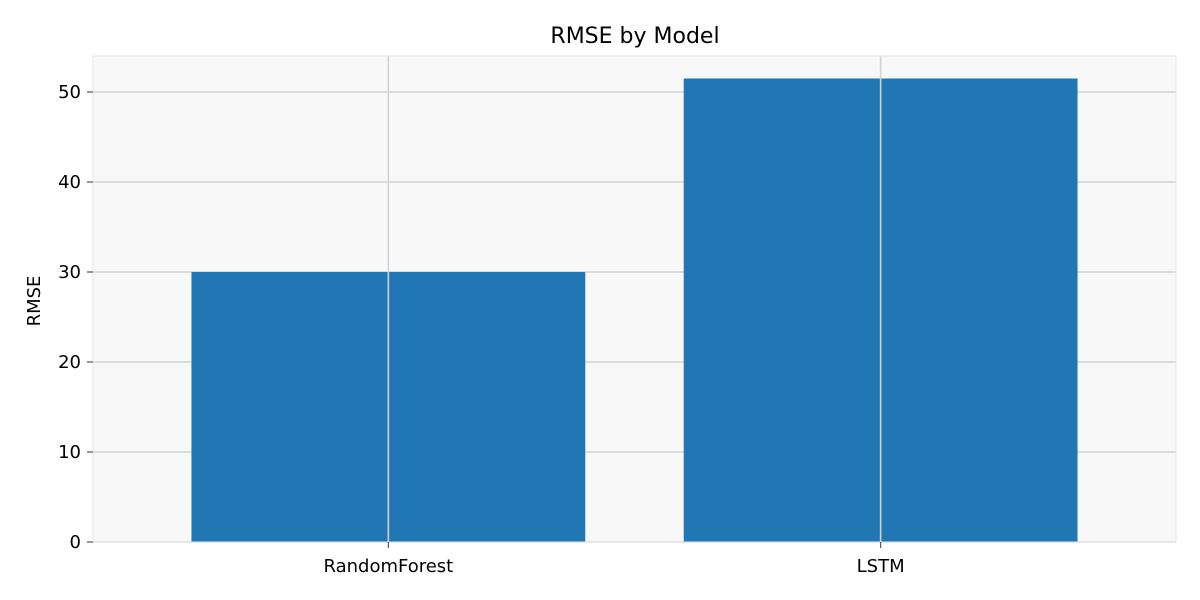 The width and height of the screenshot is (1200, 600). What do you see at coordinates (388, 566) in the screenshot?
I see `x-tick-label: RandomForest` at bounding box center [388, 566].